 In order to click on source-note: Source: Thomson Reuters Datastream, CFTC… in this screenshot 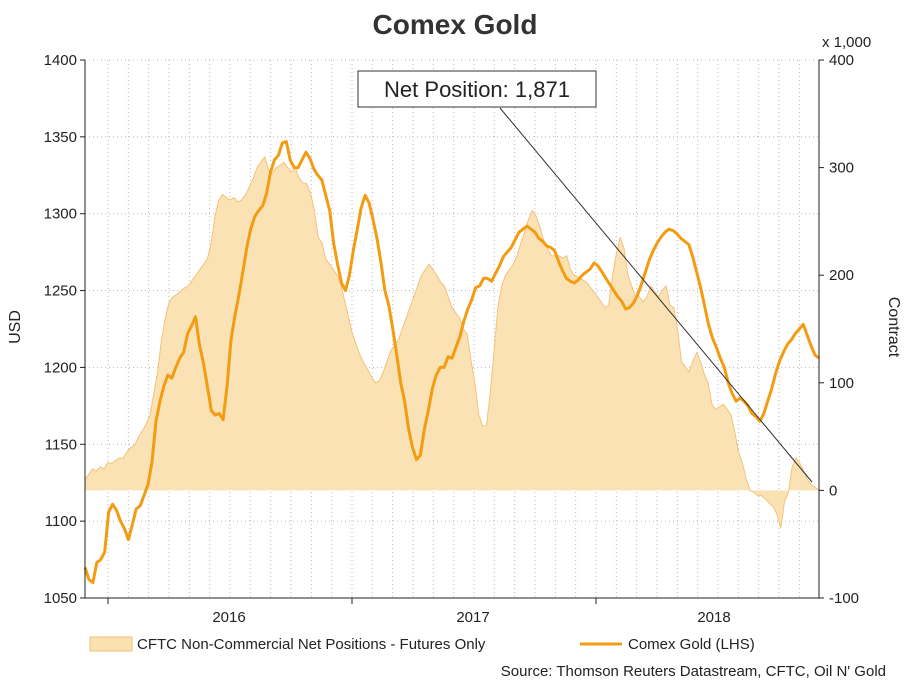, I will do `click(693, 671)`.